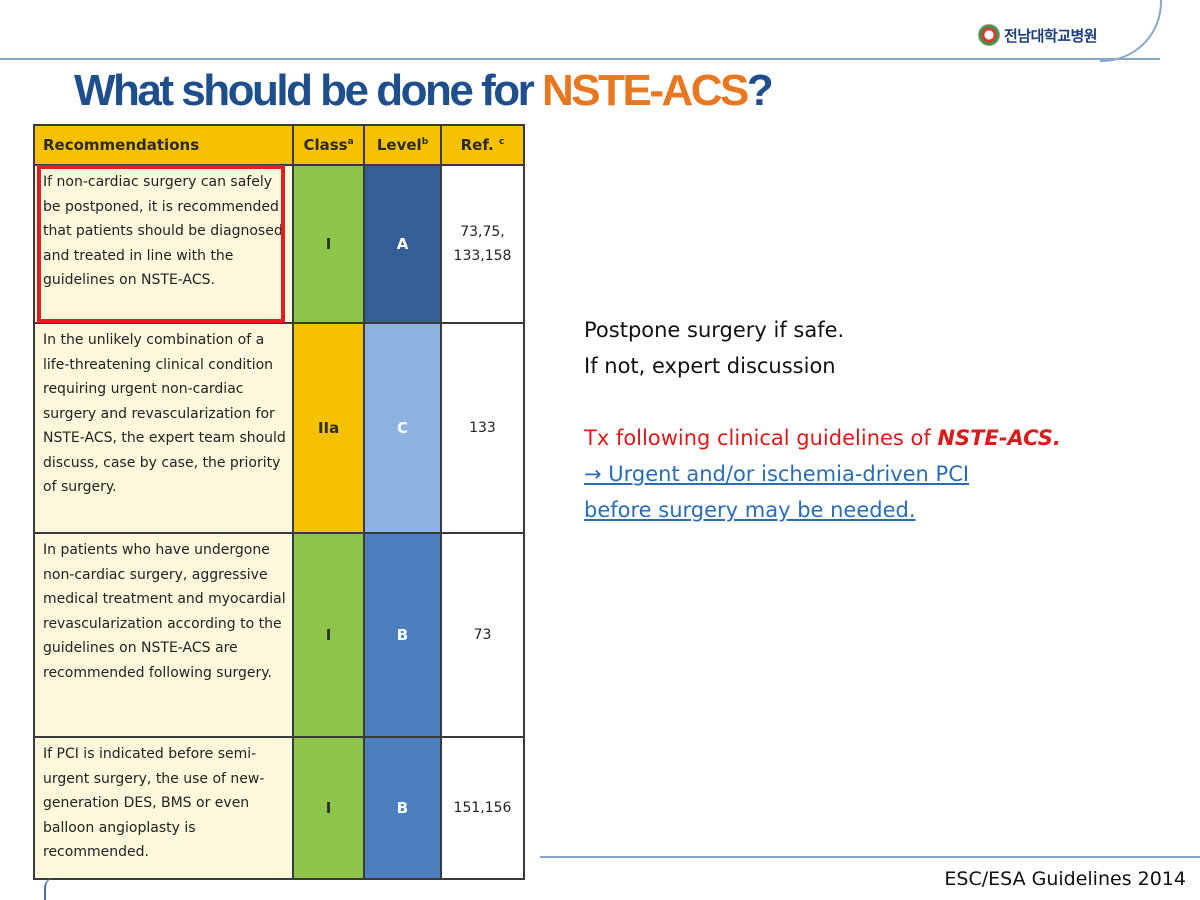 The width and height of the screenshot is (1200, 900). Describe the element at coordinates (999, 438) in the screenshot. I see `note-treatment-emphasis: NSTE-ACS.` at that location.